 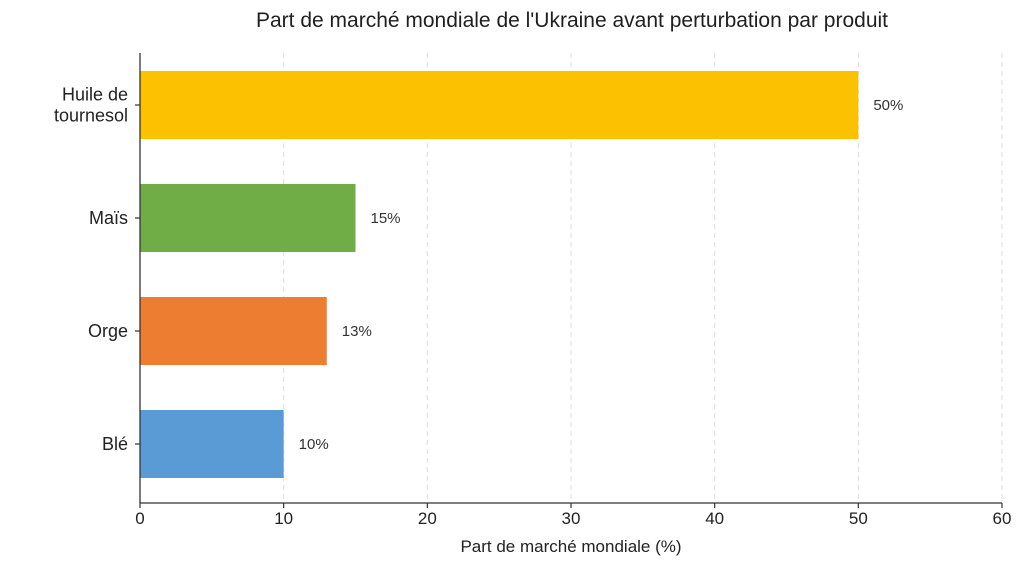 What do you see at coordinates (1002, 518) in the screenshot?
I see `x-tick-label: 60` at bounding box center [1002, 518].